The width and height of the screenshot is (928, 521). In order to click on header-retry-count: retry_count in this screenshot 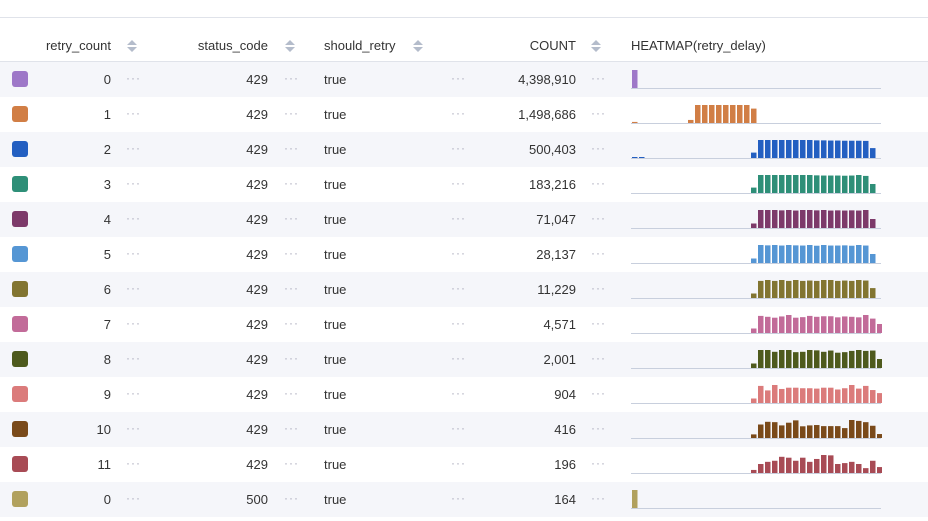, I will do `click(78, 45)`.